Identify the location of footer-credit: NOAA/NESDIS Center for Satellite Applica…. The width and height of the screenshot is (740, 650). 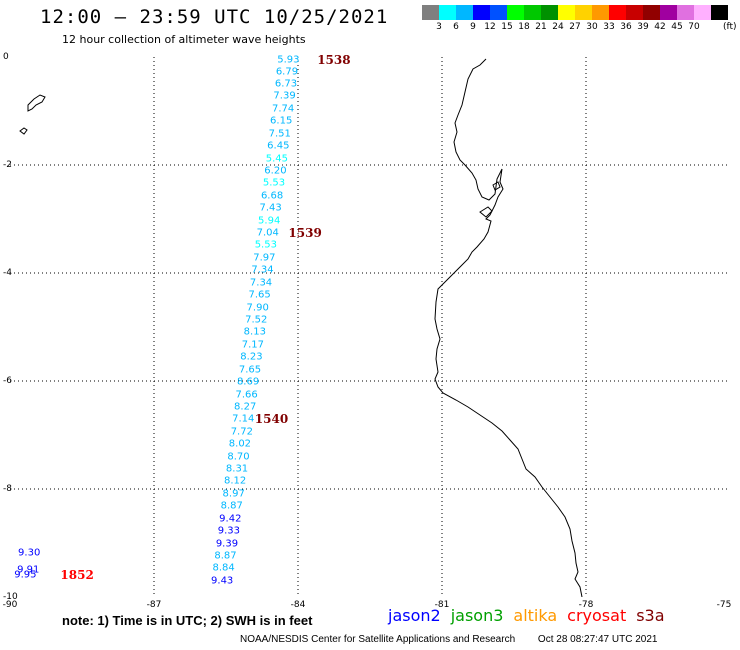
(378, 639).